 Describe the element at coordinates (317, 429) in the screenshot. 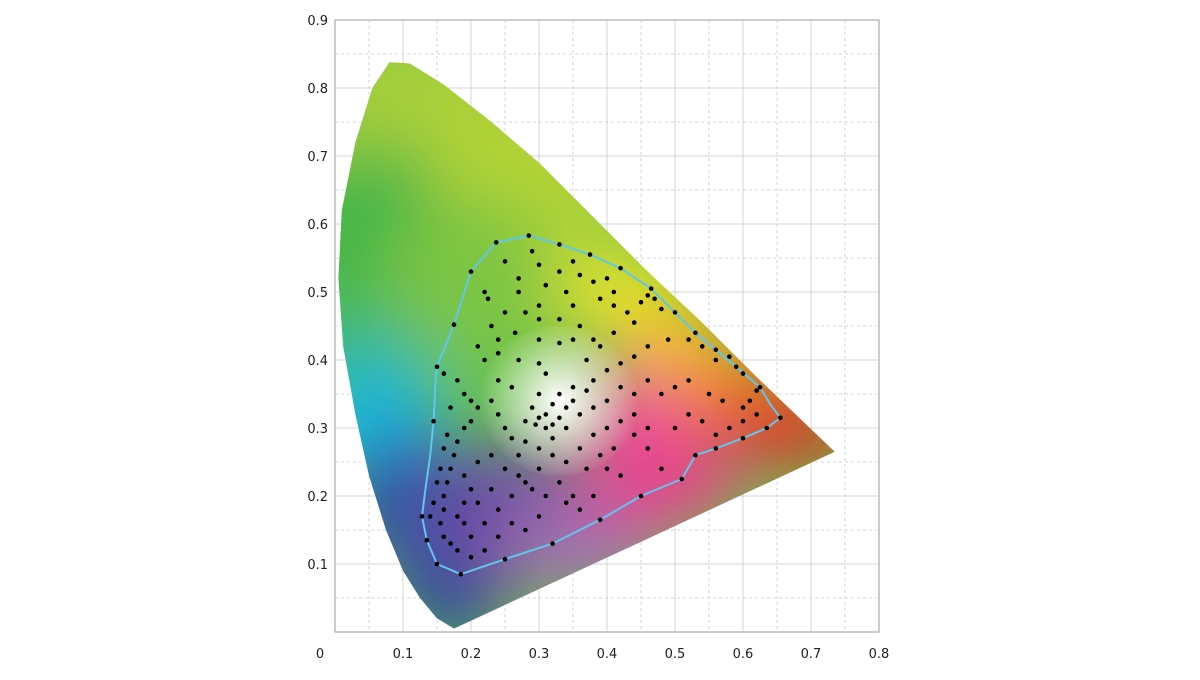

I see `y-tick-label: 0.3` at that location.